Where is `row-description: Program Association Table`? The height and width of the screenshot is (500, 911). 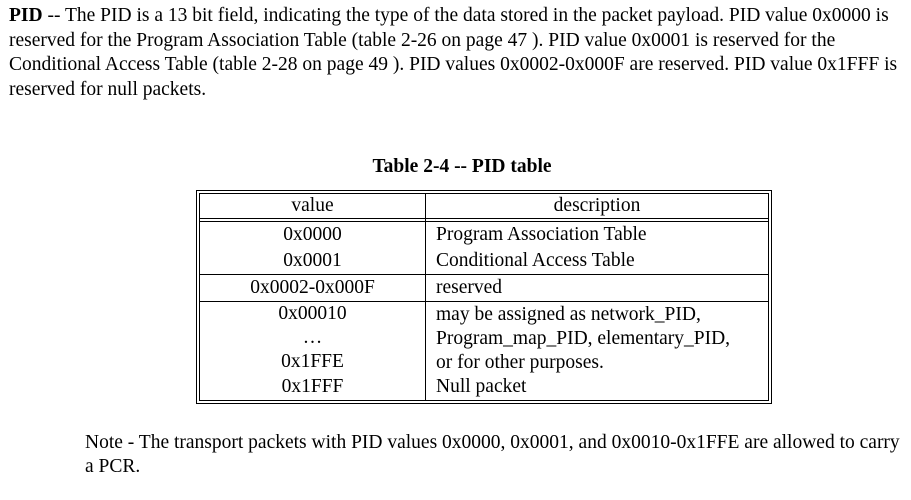 row-description: Program Association Table is located at coordinates (541, 234).